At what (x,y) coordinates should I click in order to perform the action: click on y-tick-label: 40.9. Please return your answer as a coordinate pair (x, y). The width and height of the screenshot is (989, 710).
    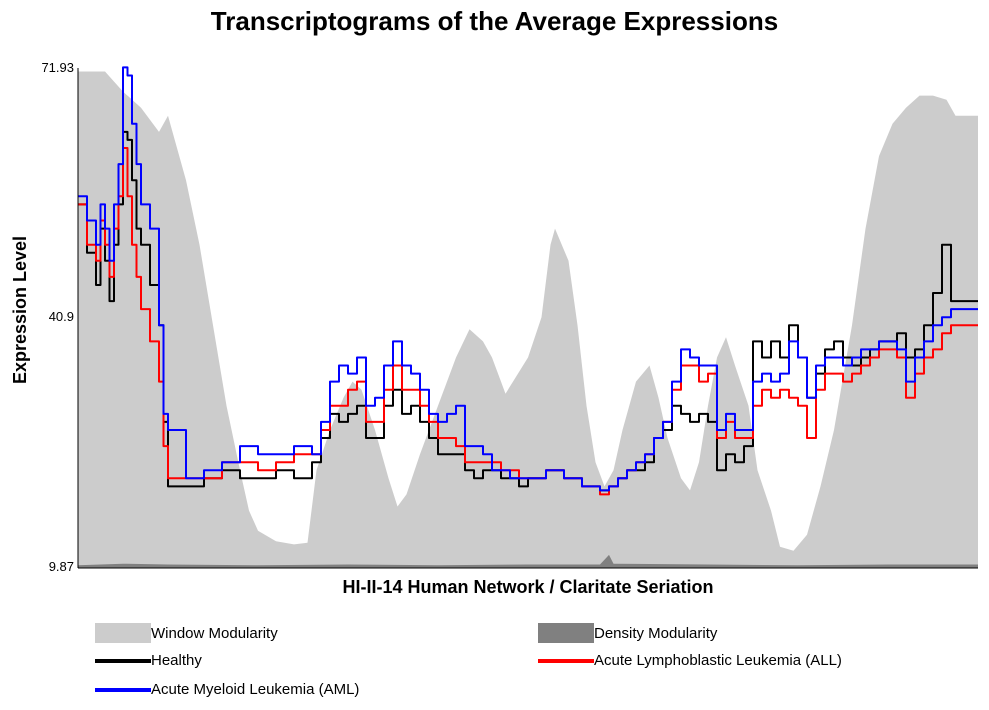
    Looking at the image, I should click on (61, 316).